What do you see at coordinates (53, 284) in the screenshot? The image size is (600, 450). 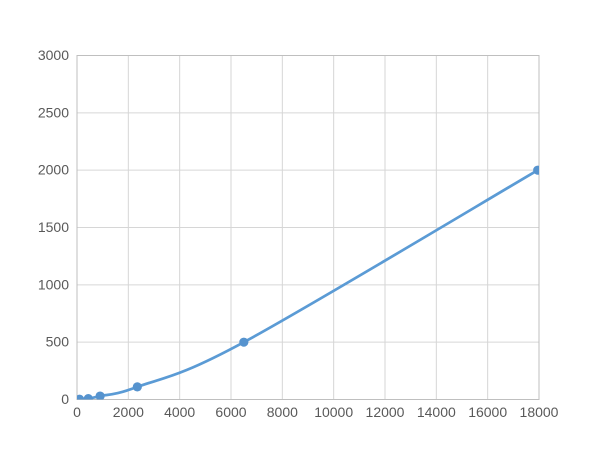 I see `y-tick-label: 1000` at bounding box center [53, 284].